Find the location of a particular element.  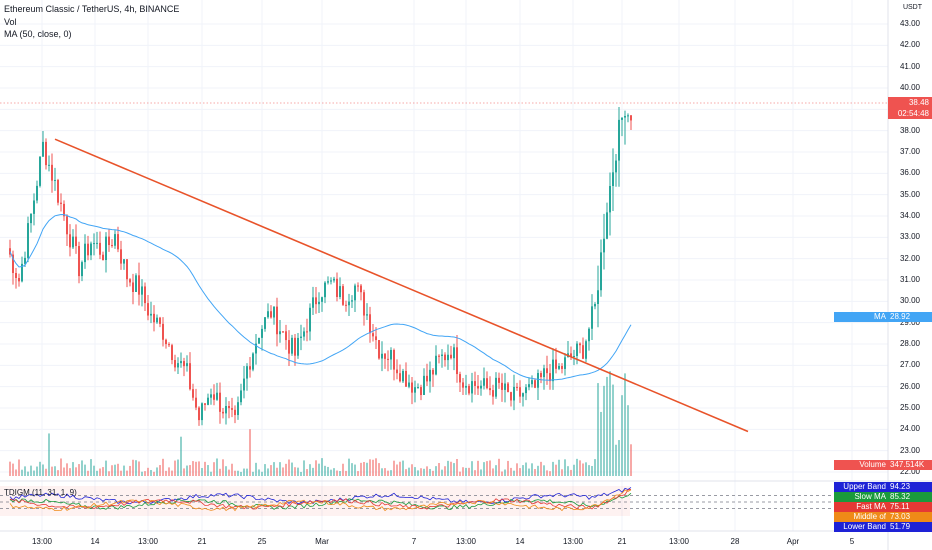

price-tick: 32.00 is located at coordinates (910, 258).